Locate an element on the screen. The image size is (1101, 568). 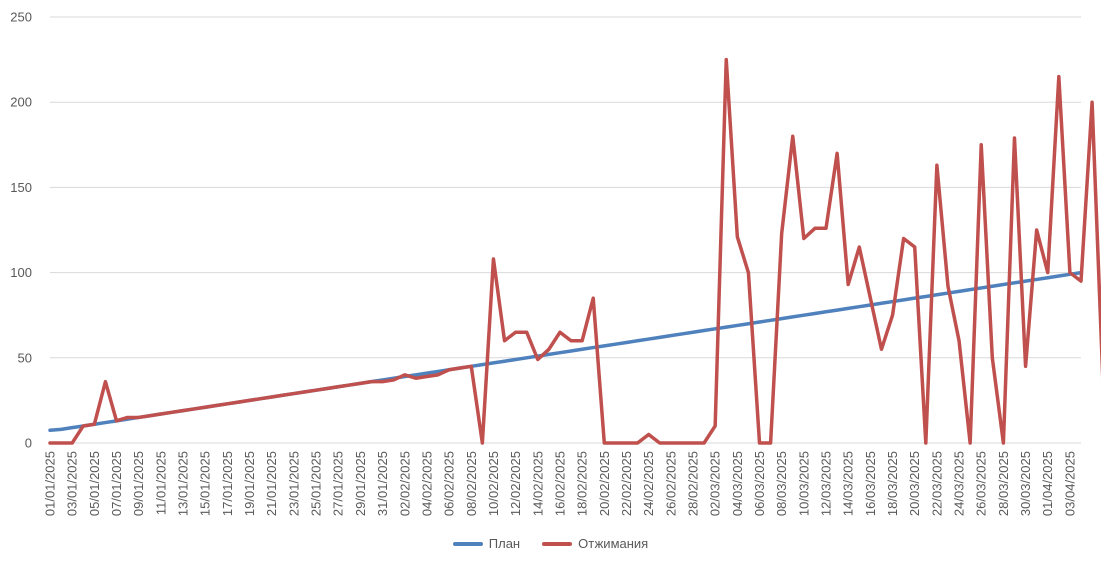
x-tick-label: 23/01/2025 is located at coordinates (293, 483).